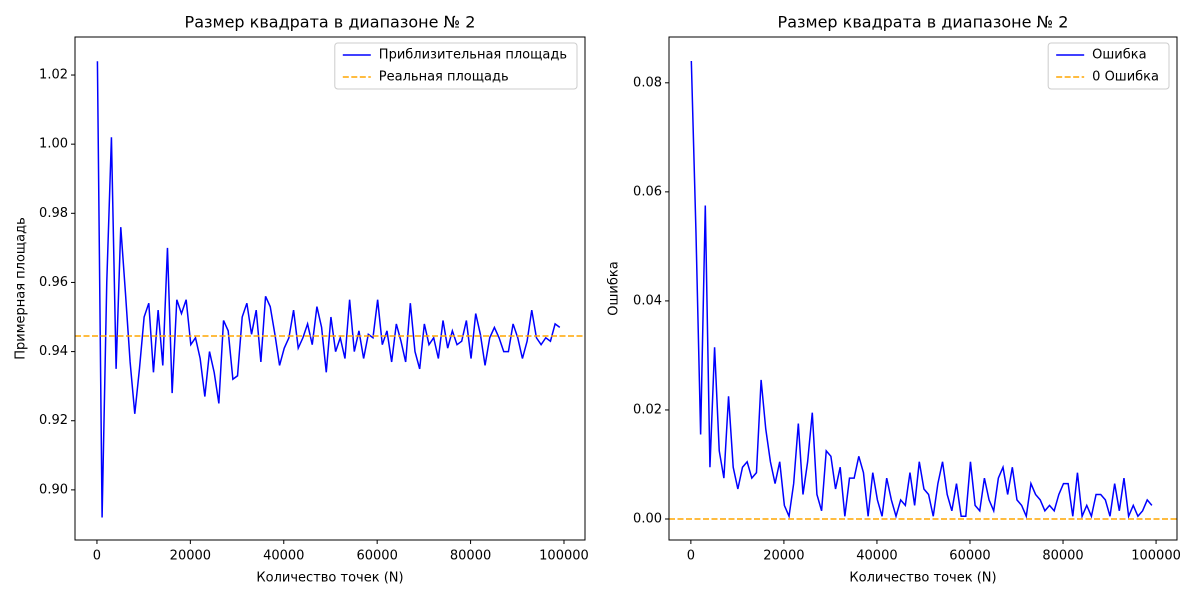 This screenshot has height=600, width=1200. What do you see at coordinates (53, 489) in the screenshot?
I see `y-tick-label: 0.90` at bounding box center [53, 489].